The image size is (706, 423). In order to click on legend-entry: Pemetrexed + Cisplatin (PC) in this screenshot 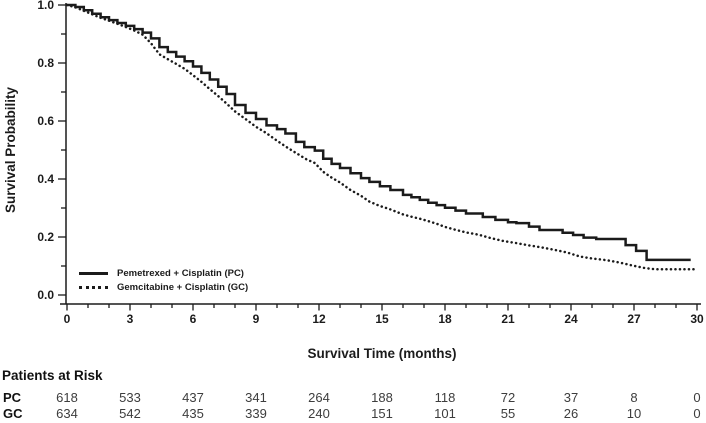, I will do `click(163, 273)`.